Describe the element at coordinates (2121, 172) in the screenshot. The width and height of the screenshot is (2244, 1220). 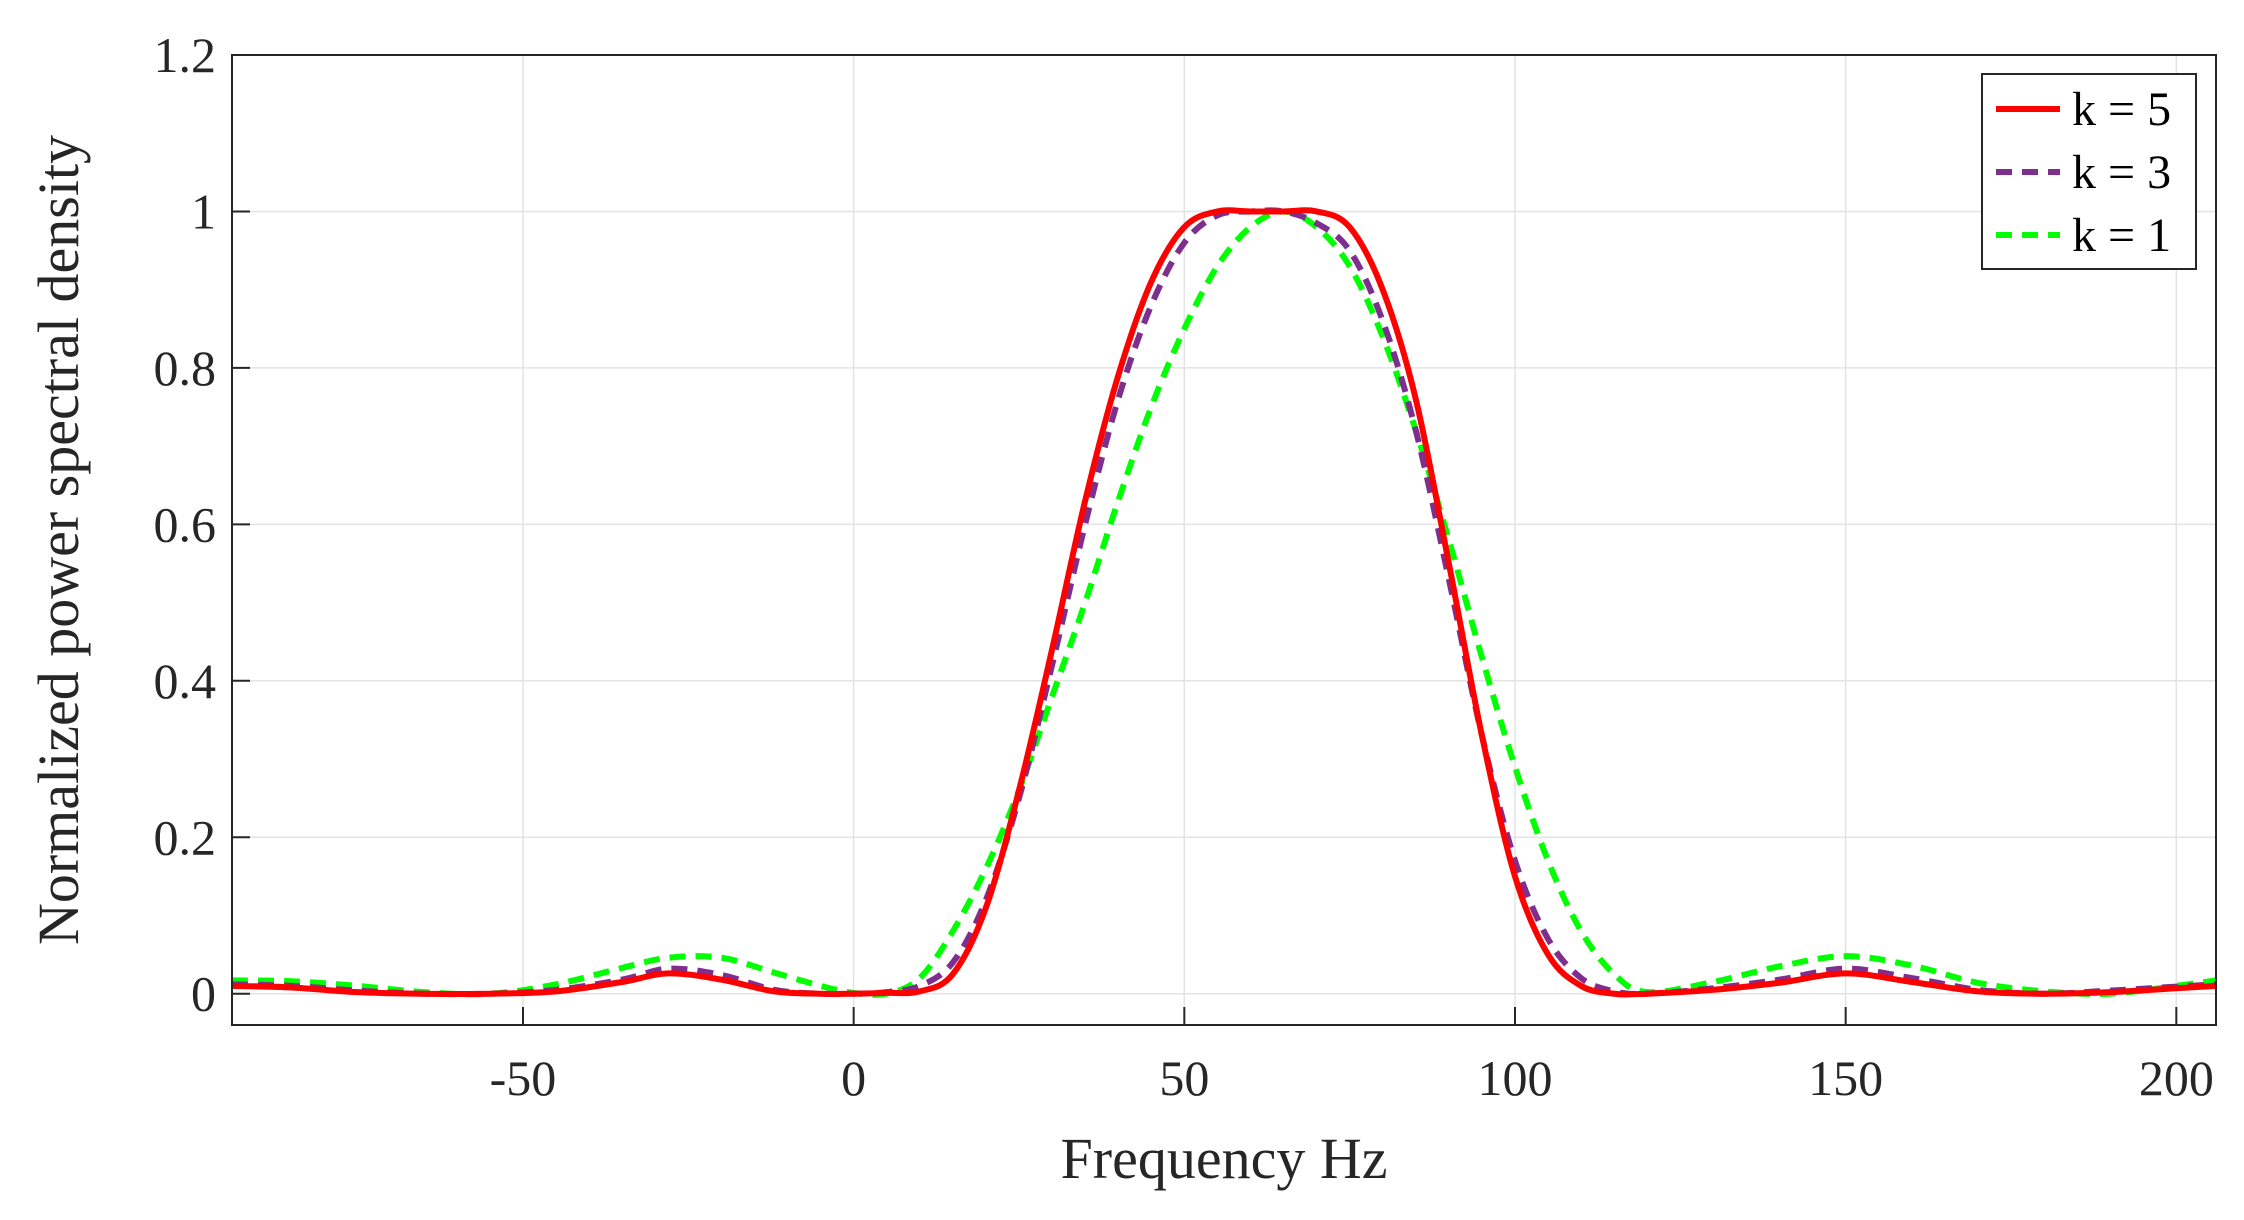
I see `legend-label: k = 3` at that location.